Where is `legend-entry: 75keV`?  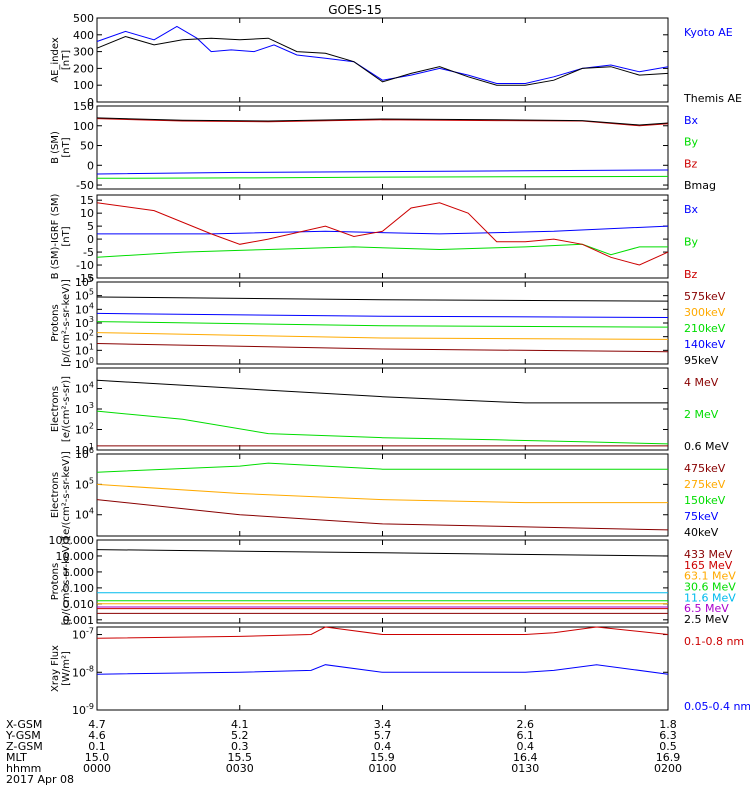 legend-entry: 75keV is located at coordinates (701, 516).